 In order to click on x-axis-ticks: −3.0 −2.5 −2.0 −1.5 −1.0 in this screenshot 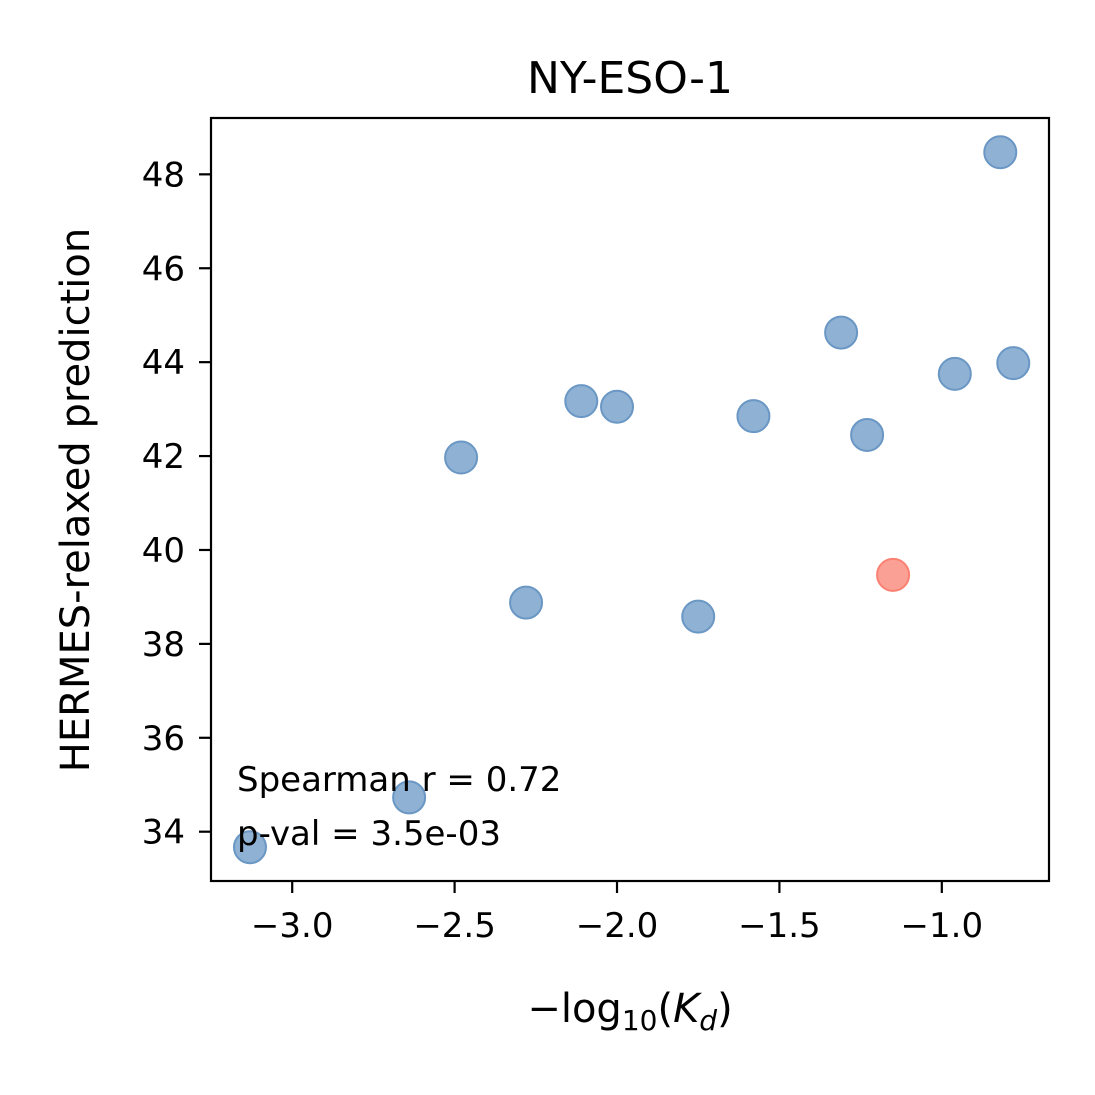, I will do `click(617, 913)`.